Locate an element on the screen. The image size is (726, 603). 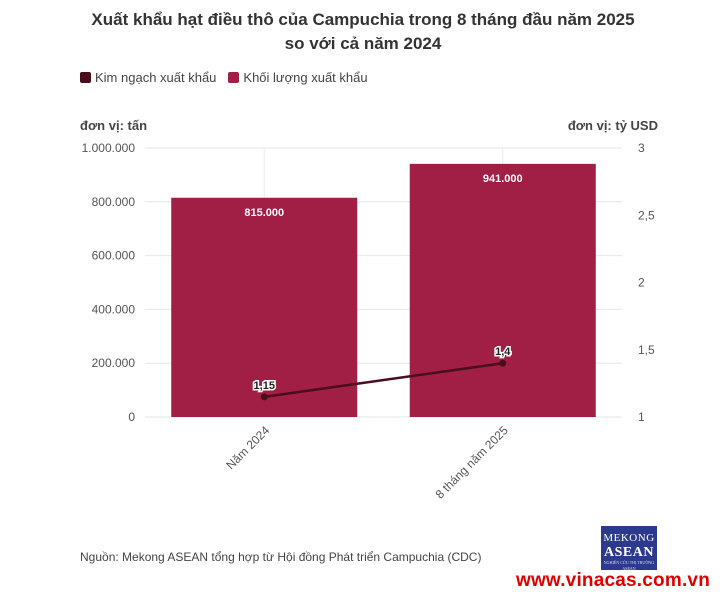
mekong-asean-logo: MEKONG ASEAN NGHIÊN CỨU THỊ TRƯỜNG ASEAN is located at coordinates (629, 548).